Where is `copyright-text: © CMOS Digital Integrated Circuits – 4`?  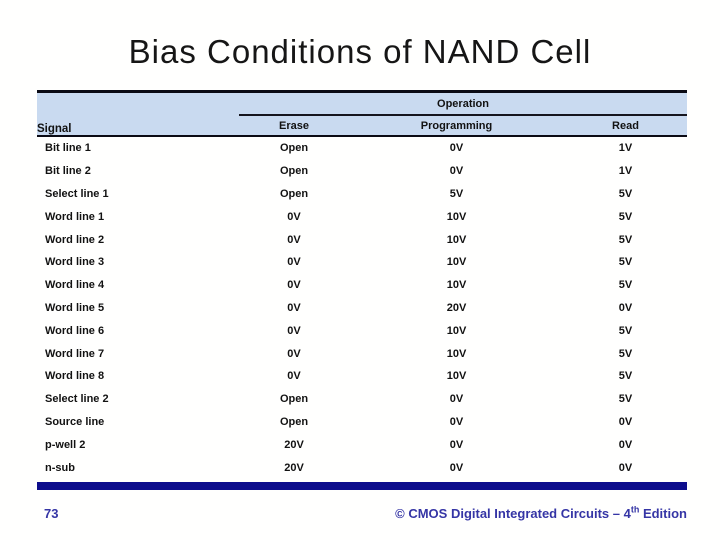
copyright-text: © CMOS Digital Integrated Circuits – 4 is located at coordinates (513, 513).